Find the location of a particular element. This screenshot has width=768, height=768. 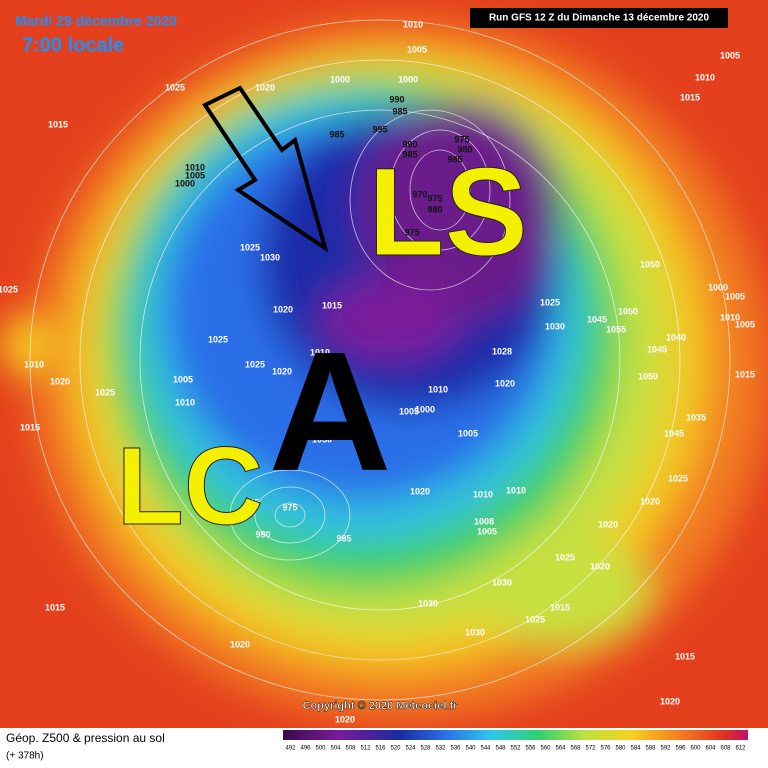

pressure-label: 1035 is located at coordinates (696, 417).